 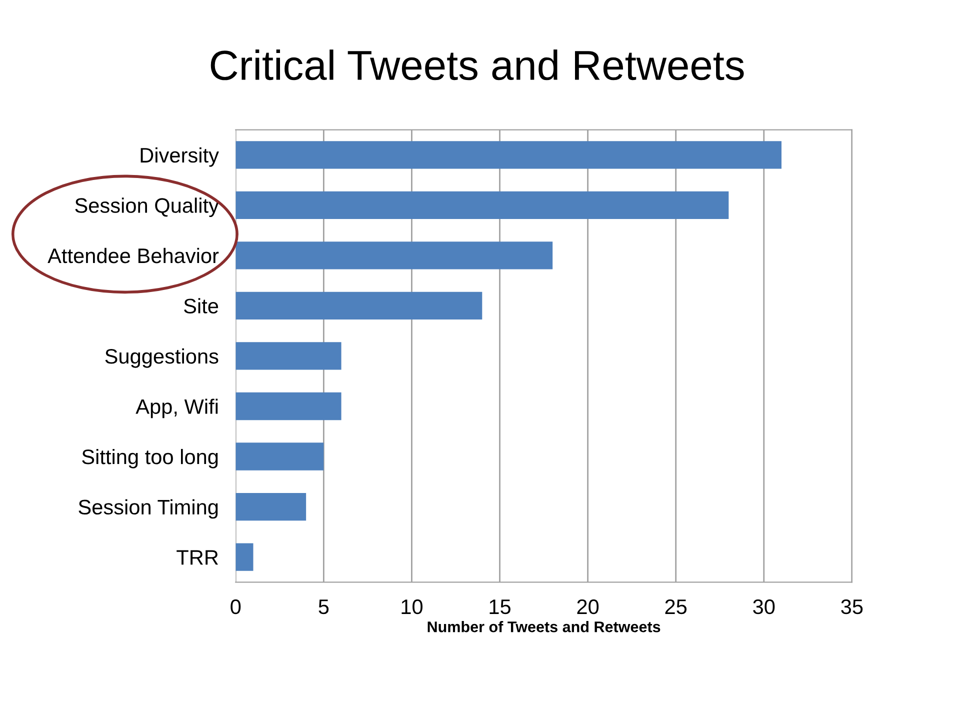 I want to click on x-tick-label: 35, so click(x=852, y=606).